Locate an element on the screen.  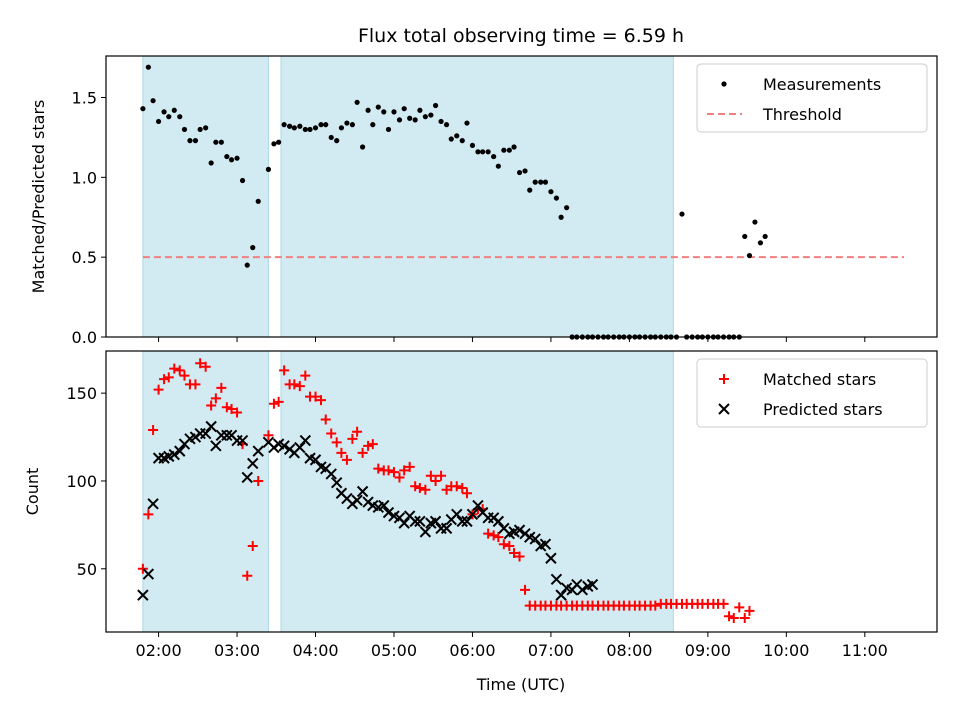
x-tick-label: 09:00 is located at coordinates (708, 650).